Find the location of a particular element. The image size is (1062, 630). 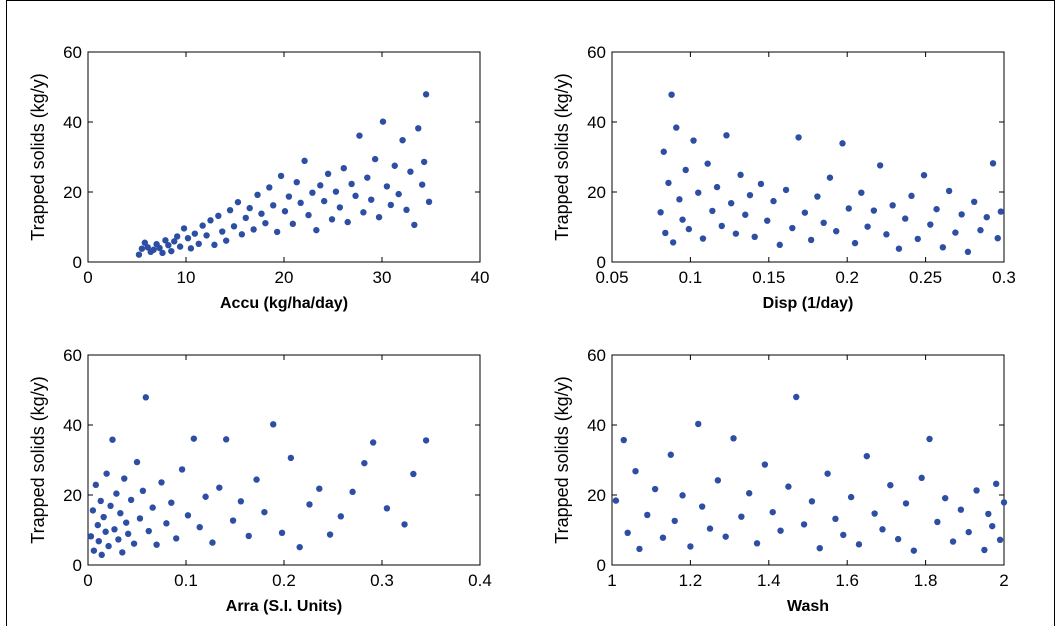

y-tick-label: 60 is located at coordinates (72, 355).